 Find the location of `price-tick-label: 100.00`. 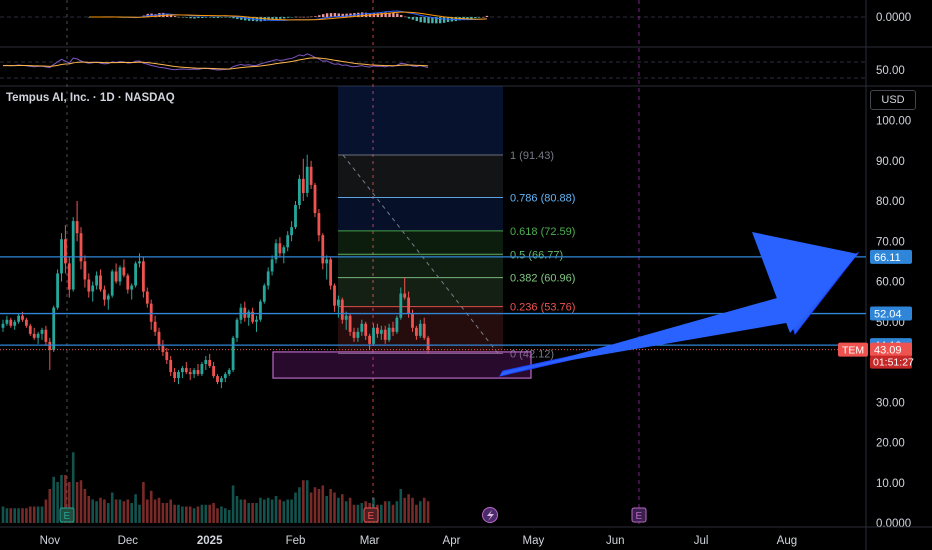

price-tick-label: 100.00 is located at coordinates (893, 122).